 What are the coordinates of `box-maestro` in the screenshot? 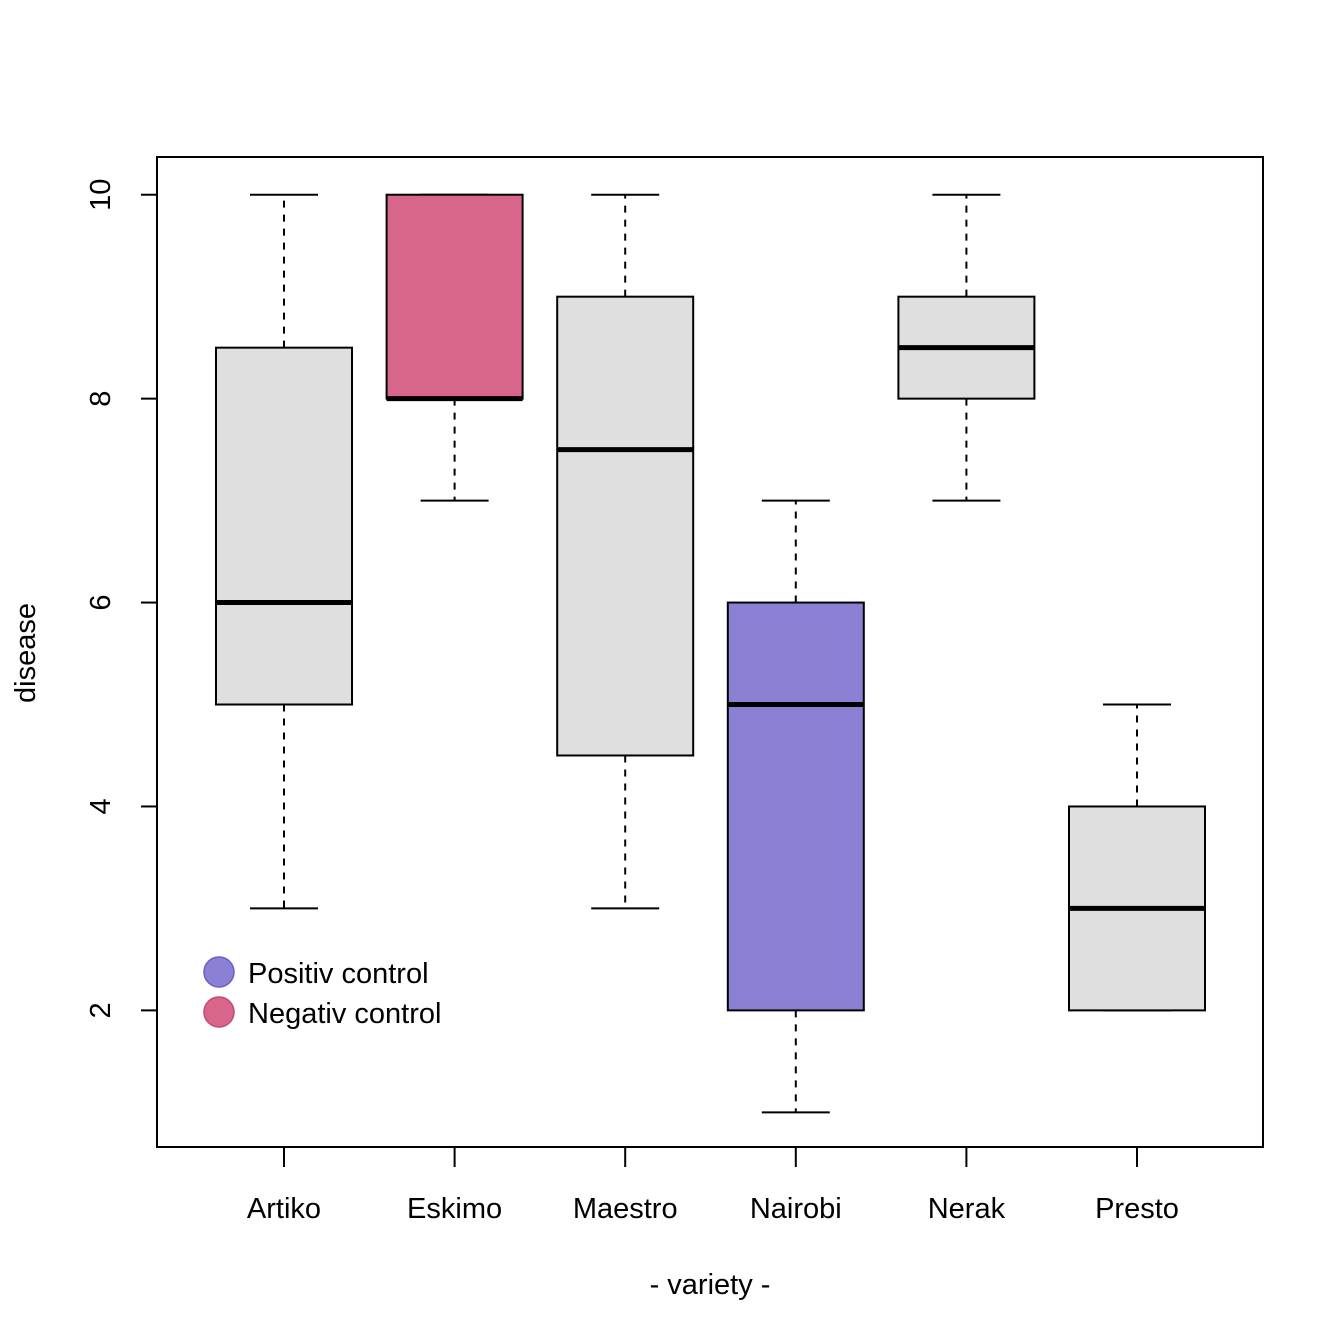 It's located at (625, 551).